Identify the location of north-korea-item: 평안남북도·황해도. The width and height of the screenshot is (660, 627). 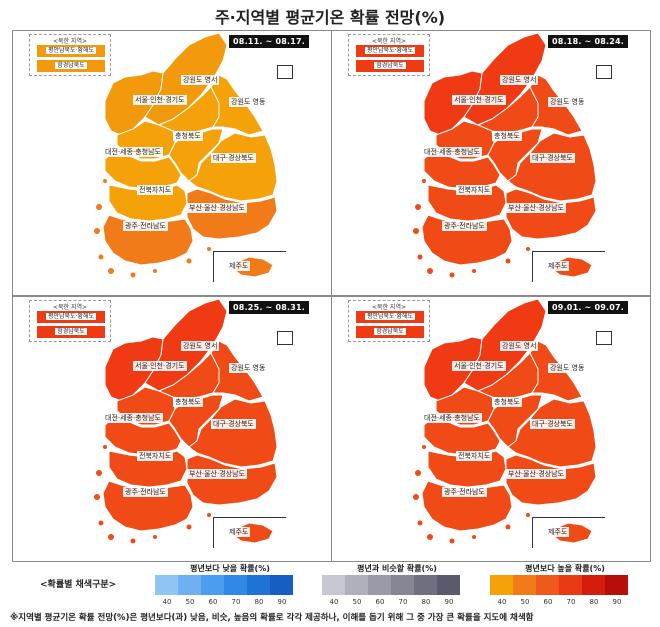
(390, 51).